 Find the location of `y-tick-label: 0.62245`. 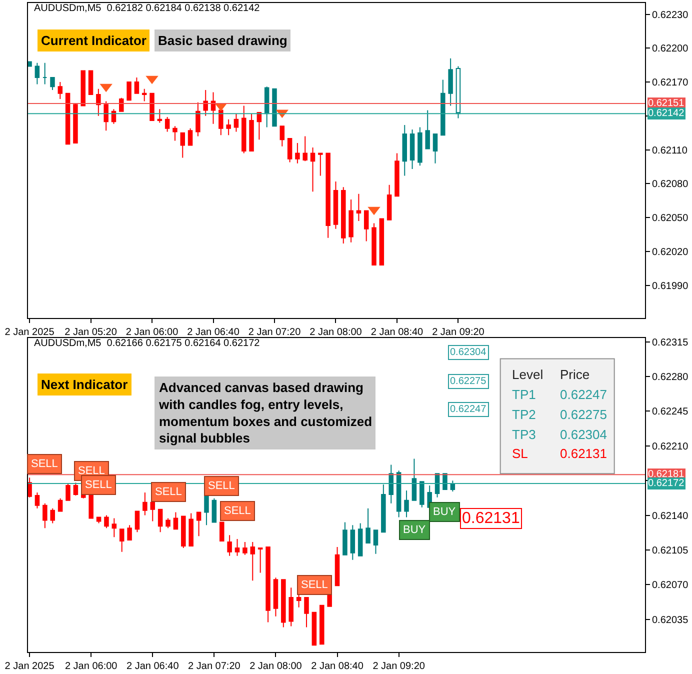

y-tick-label: 0.62245 is located at coordinates (670, 412).